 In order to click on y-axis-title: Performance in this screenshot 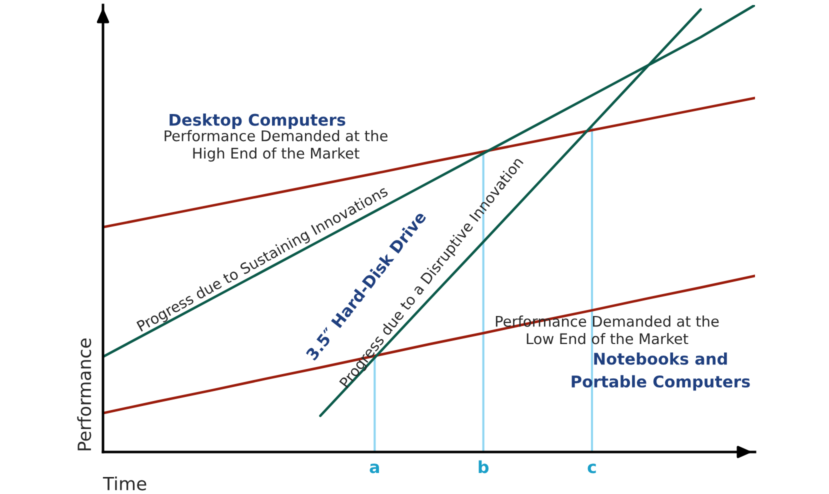, I will do `click(84, 394)`.